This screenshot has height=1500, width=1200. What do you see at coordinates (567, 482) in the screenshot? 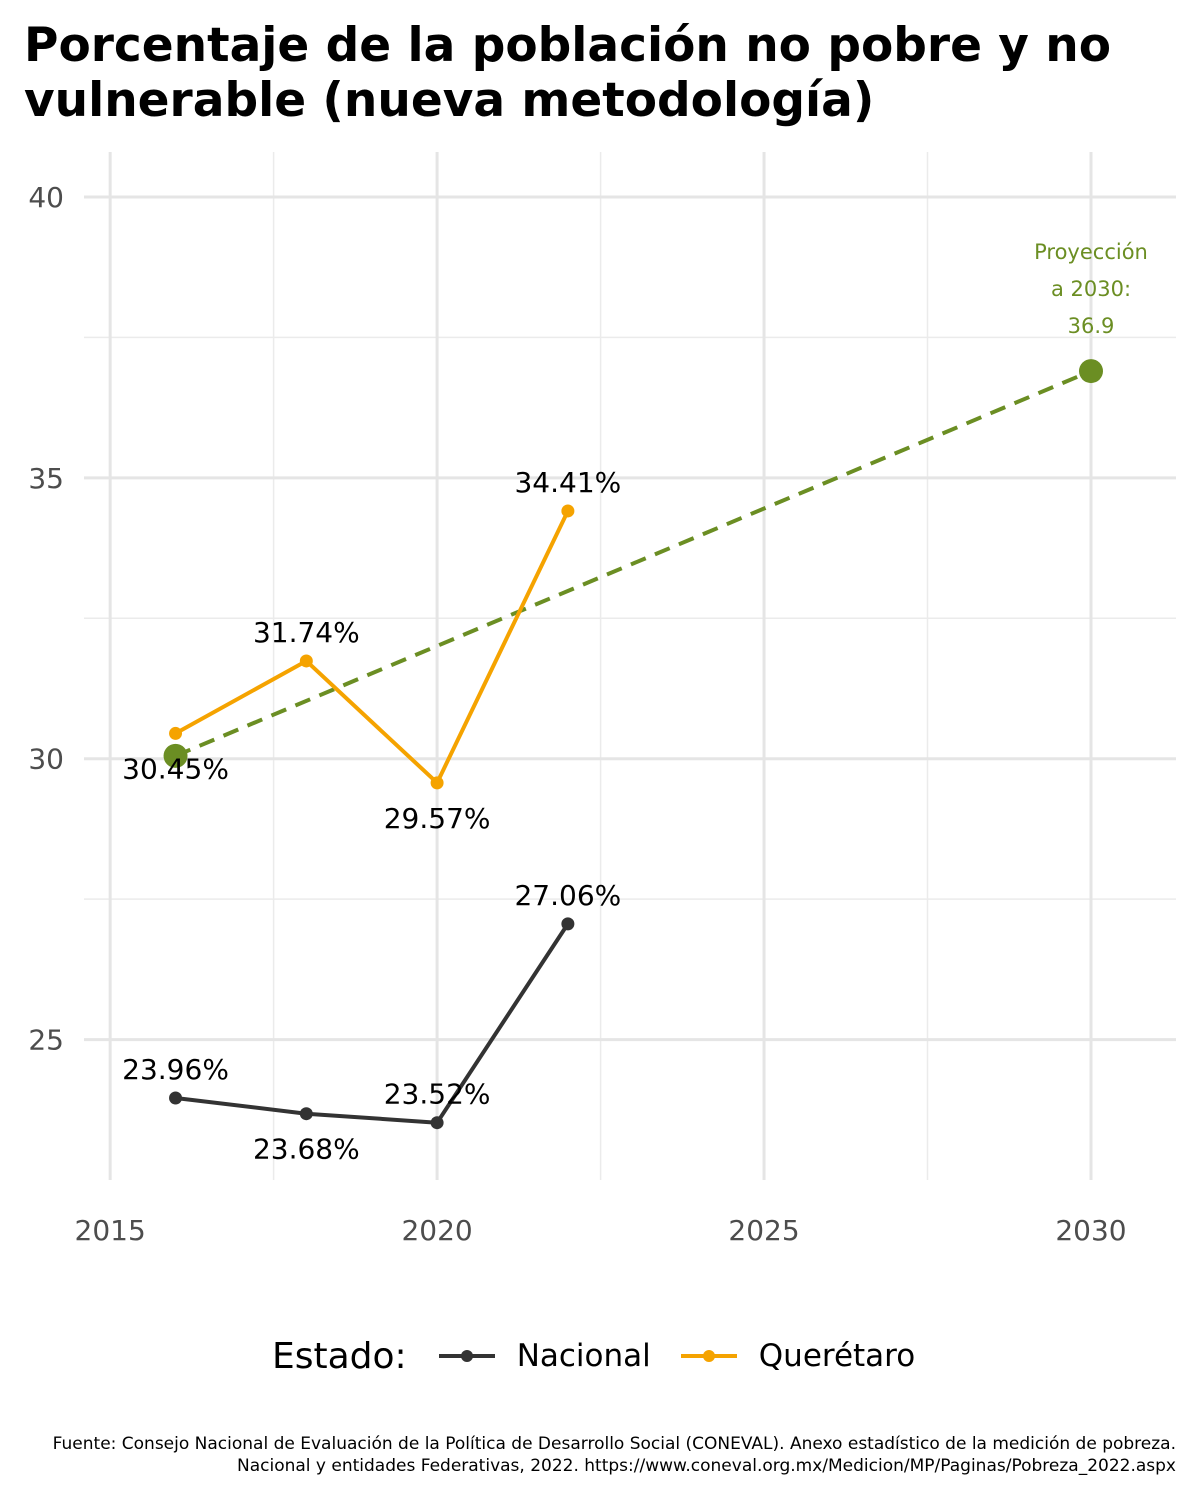
I see `data-label-queretaro-2022: 34.41%` at bounding box center [567, 482].